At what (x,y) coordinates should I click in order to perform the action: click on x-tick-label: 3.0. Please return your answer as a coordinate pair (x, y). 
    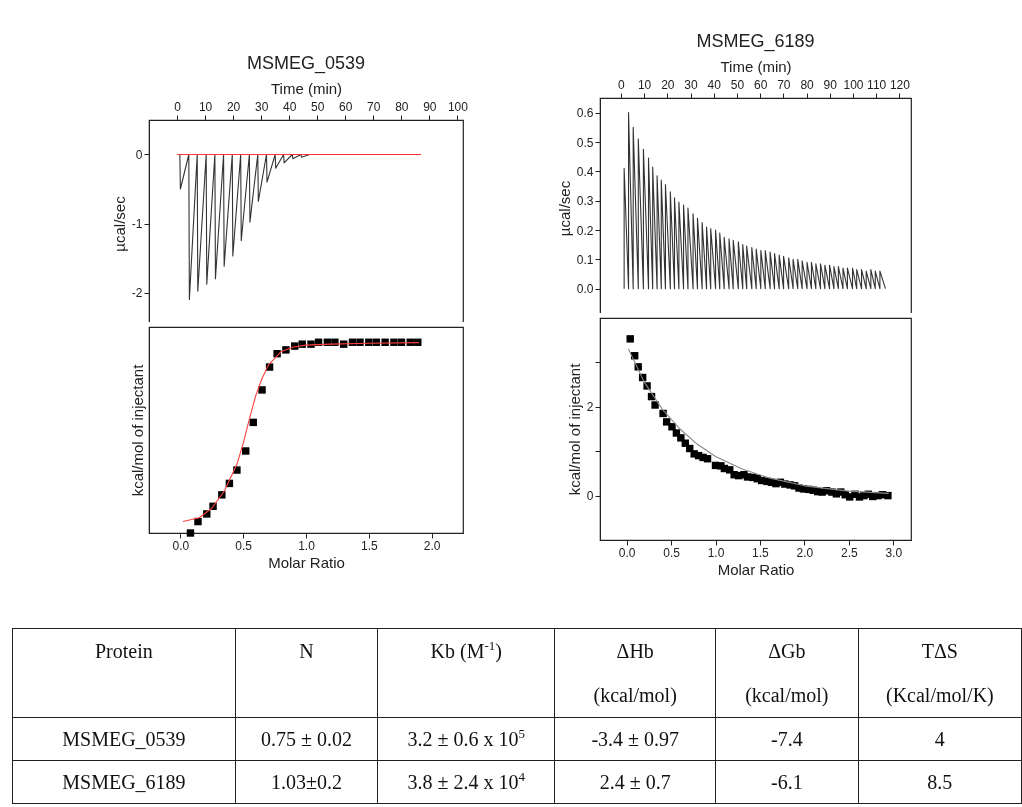
    Looking at the image, I should click on (894, 552).